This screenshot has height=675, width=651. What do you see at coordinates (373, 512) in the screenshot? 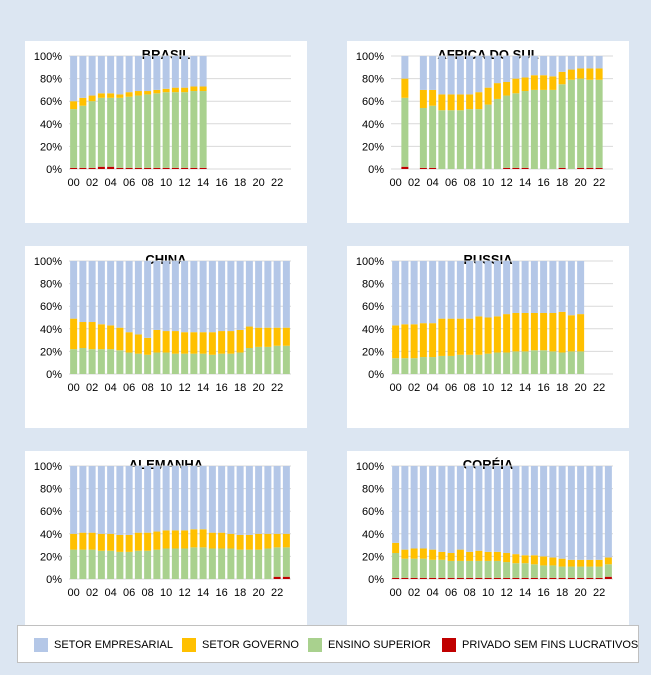
I see `y-tick-label: 60%` at bounding box center [373, 512].